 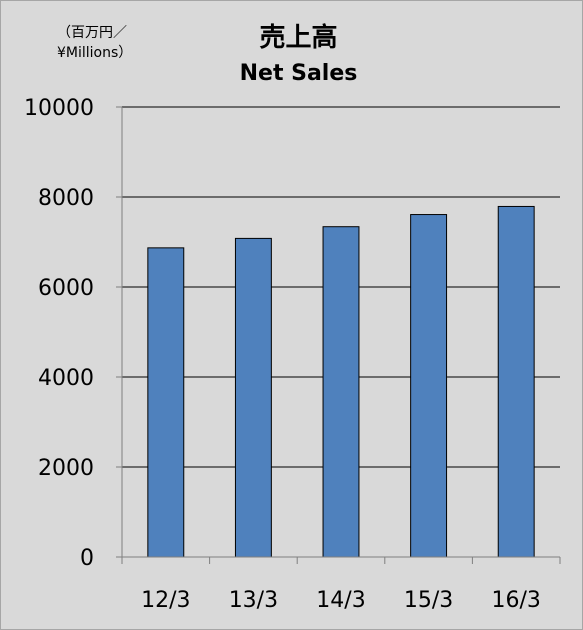 I want to click on y-tick-labels: 0 2000 4000 6000 8000 10000, so click(x=59, y=333).